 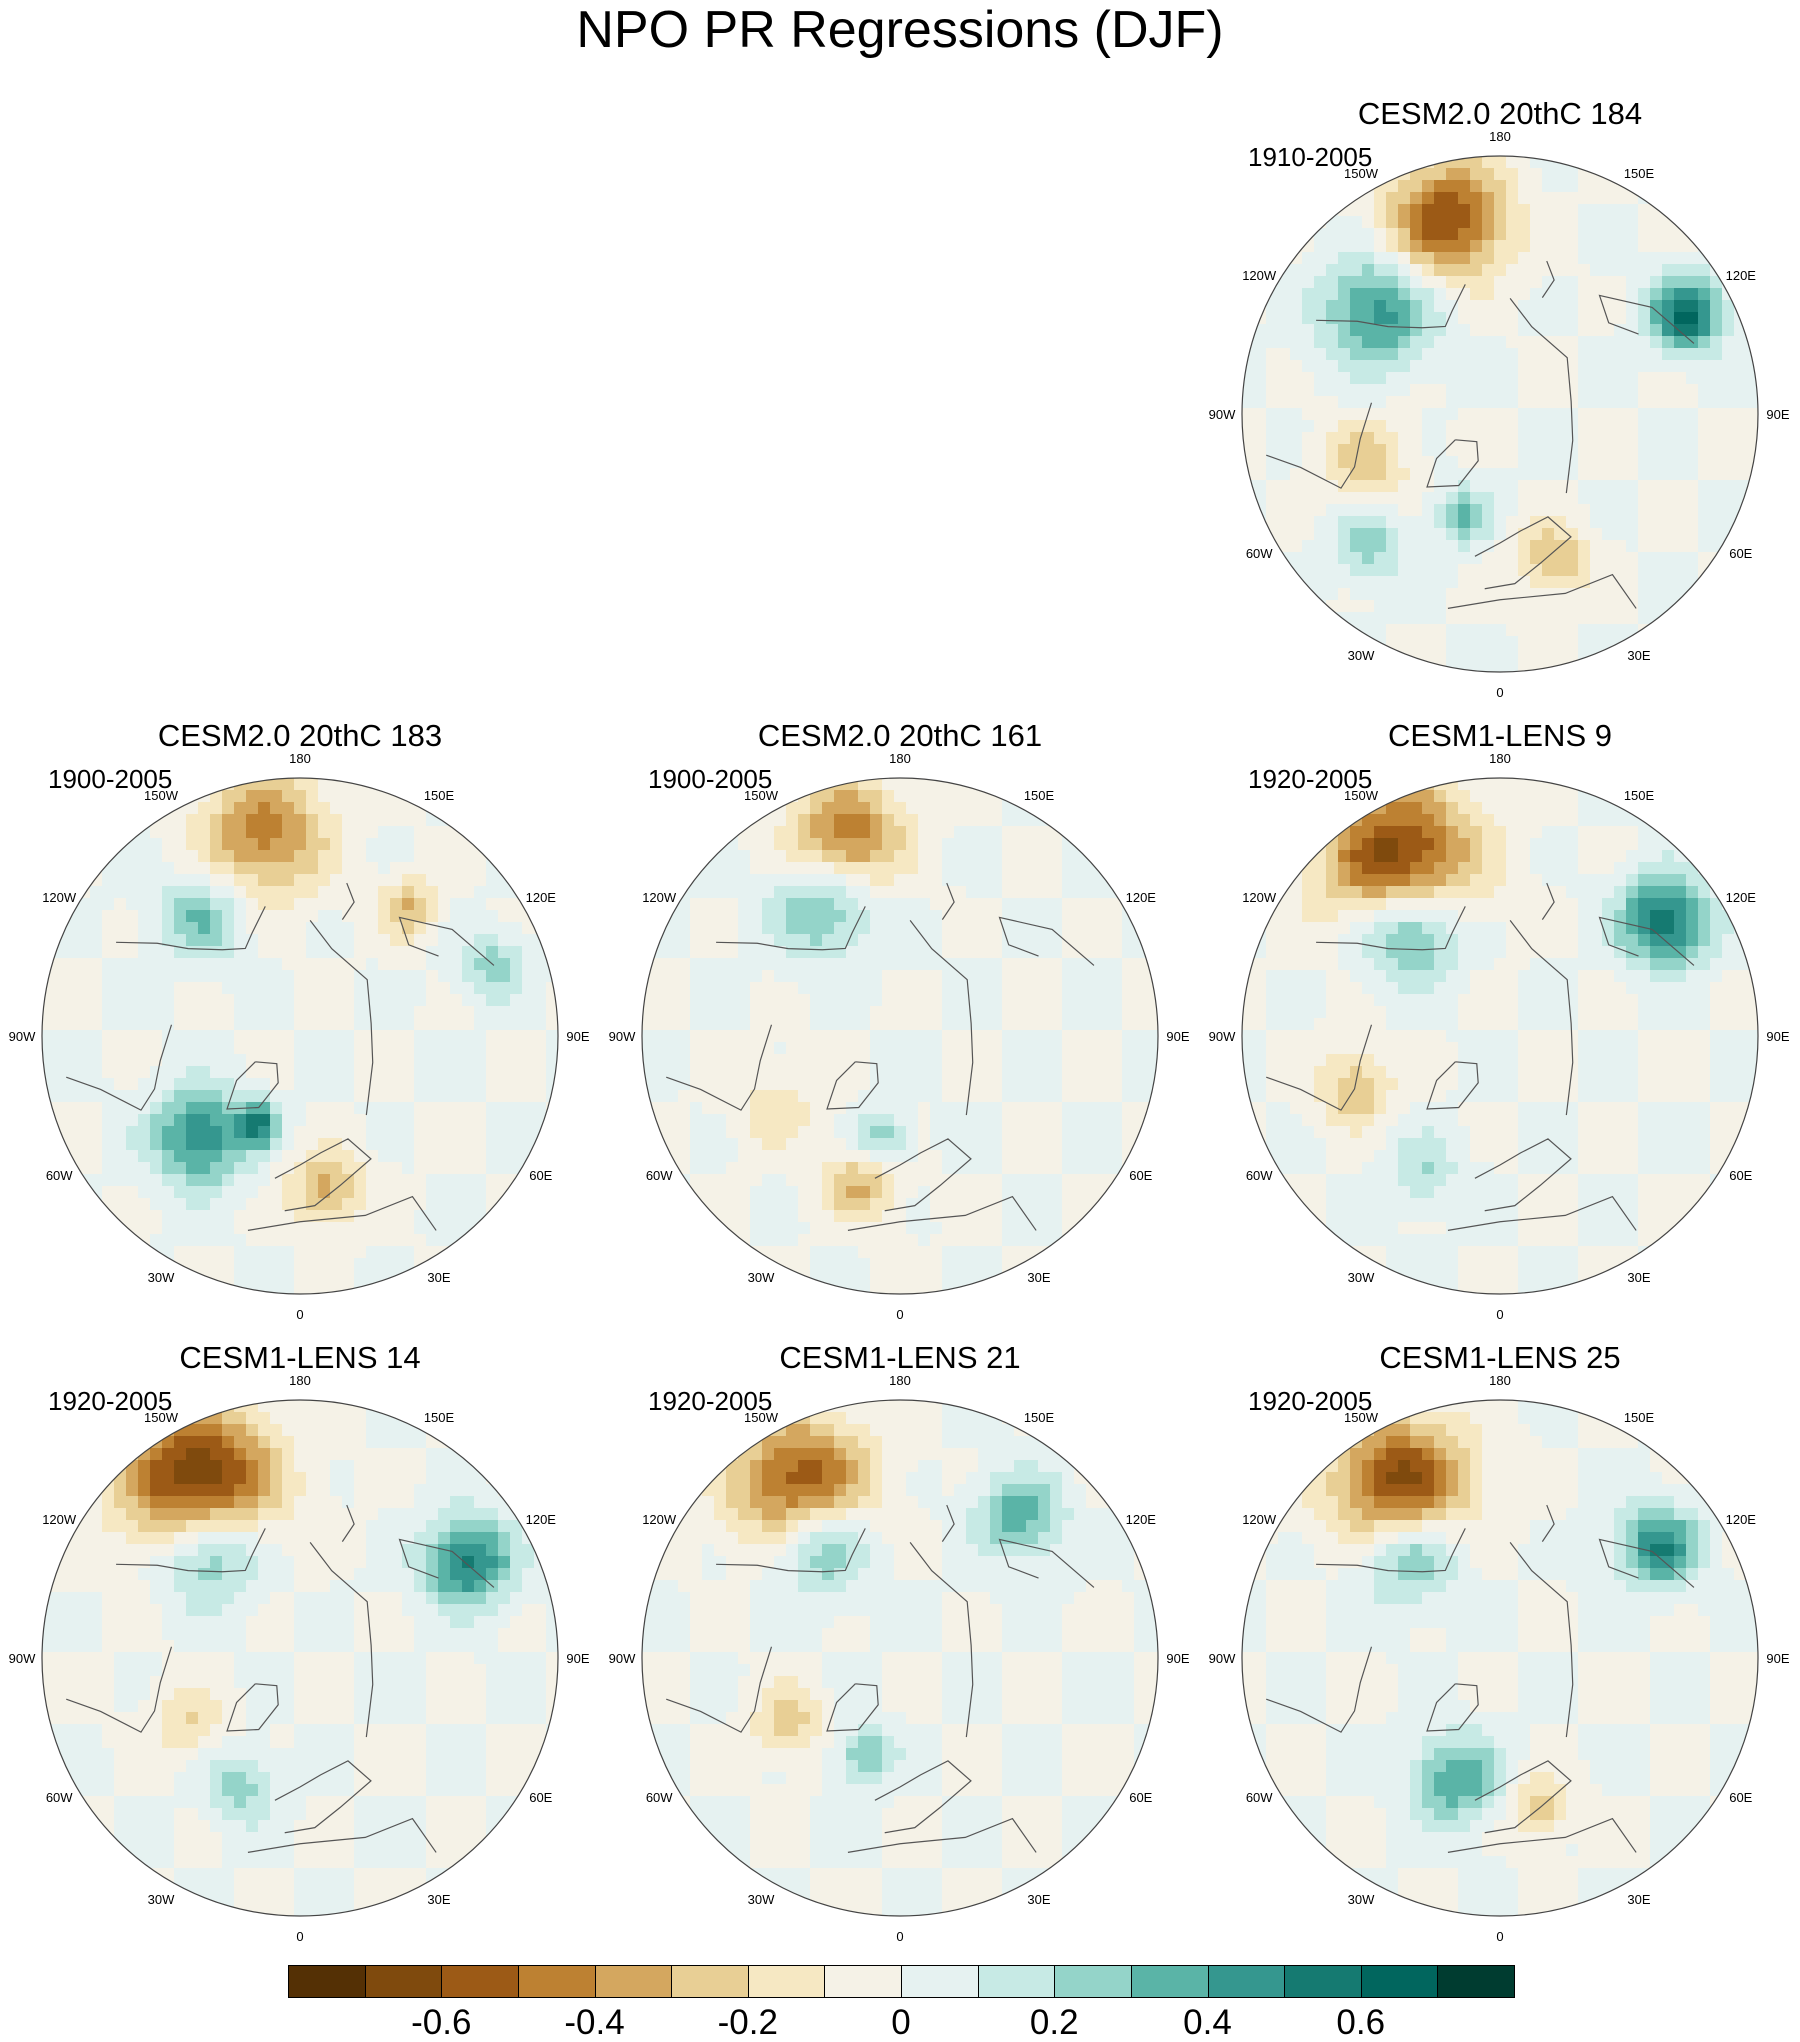 What do you see at coordinates (1500, 414) in the screenshot?
I see `map-border` at bounding box center [1500, 414].